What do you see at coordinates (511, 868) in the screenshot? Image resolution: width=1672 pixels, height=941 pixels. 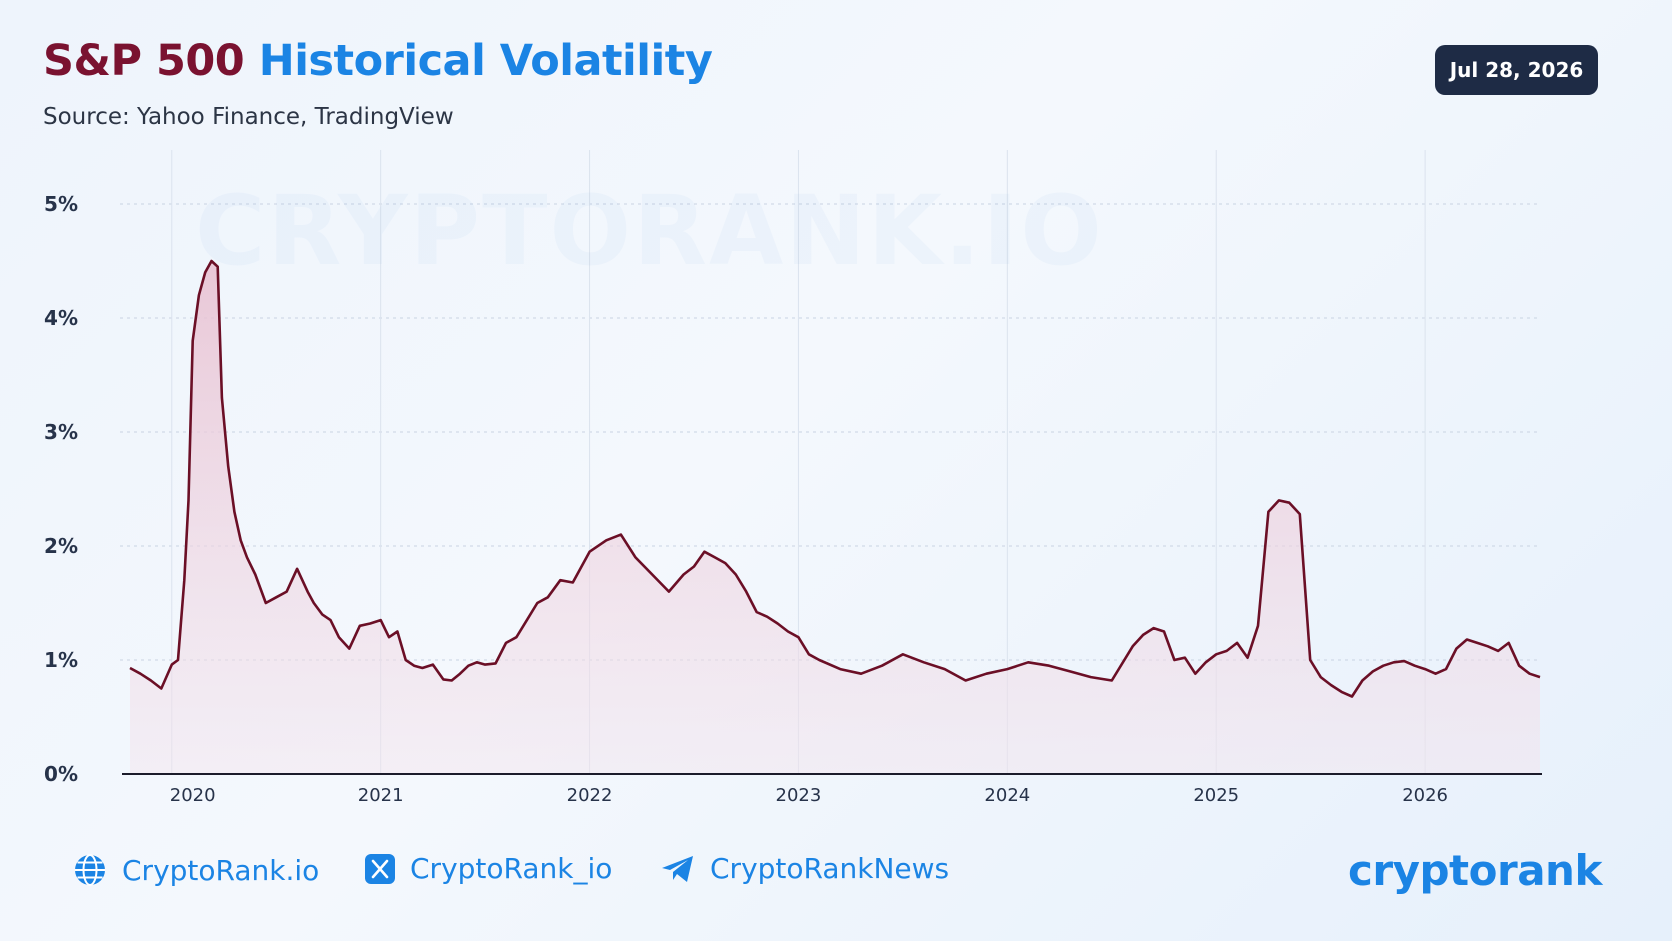 I see `x-profile-label: CryptoRank_io` at bounding box center [511, 868].